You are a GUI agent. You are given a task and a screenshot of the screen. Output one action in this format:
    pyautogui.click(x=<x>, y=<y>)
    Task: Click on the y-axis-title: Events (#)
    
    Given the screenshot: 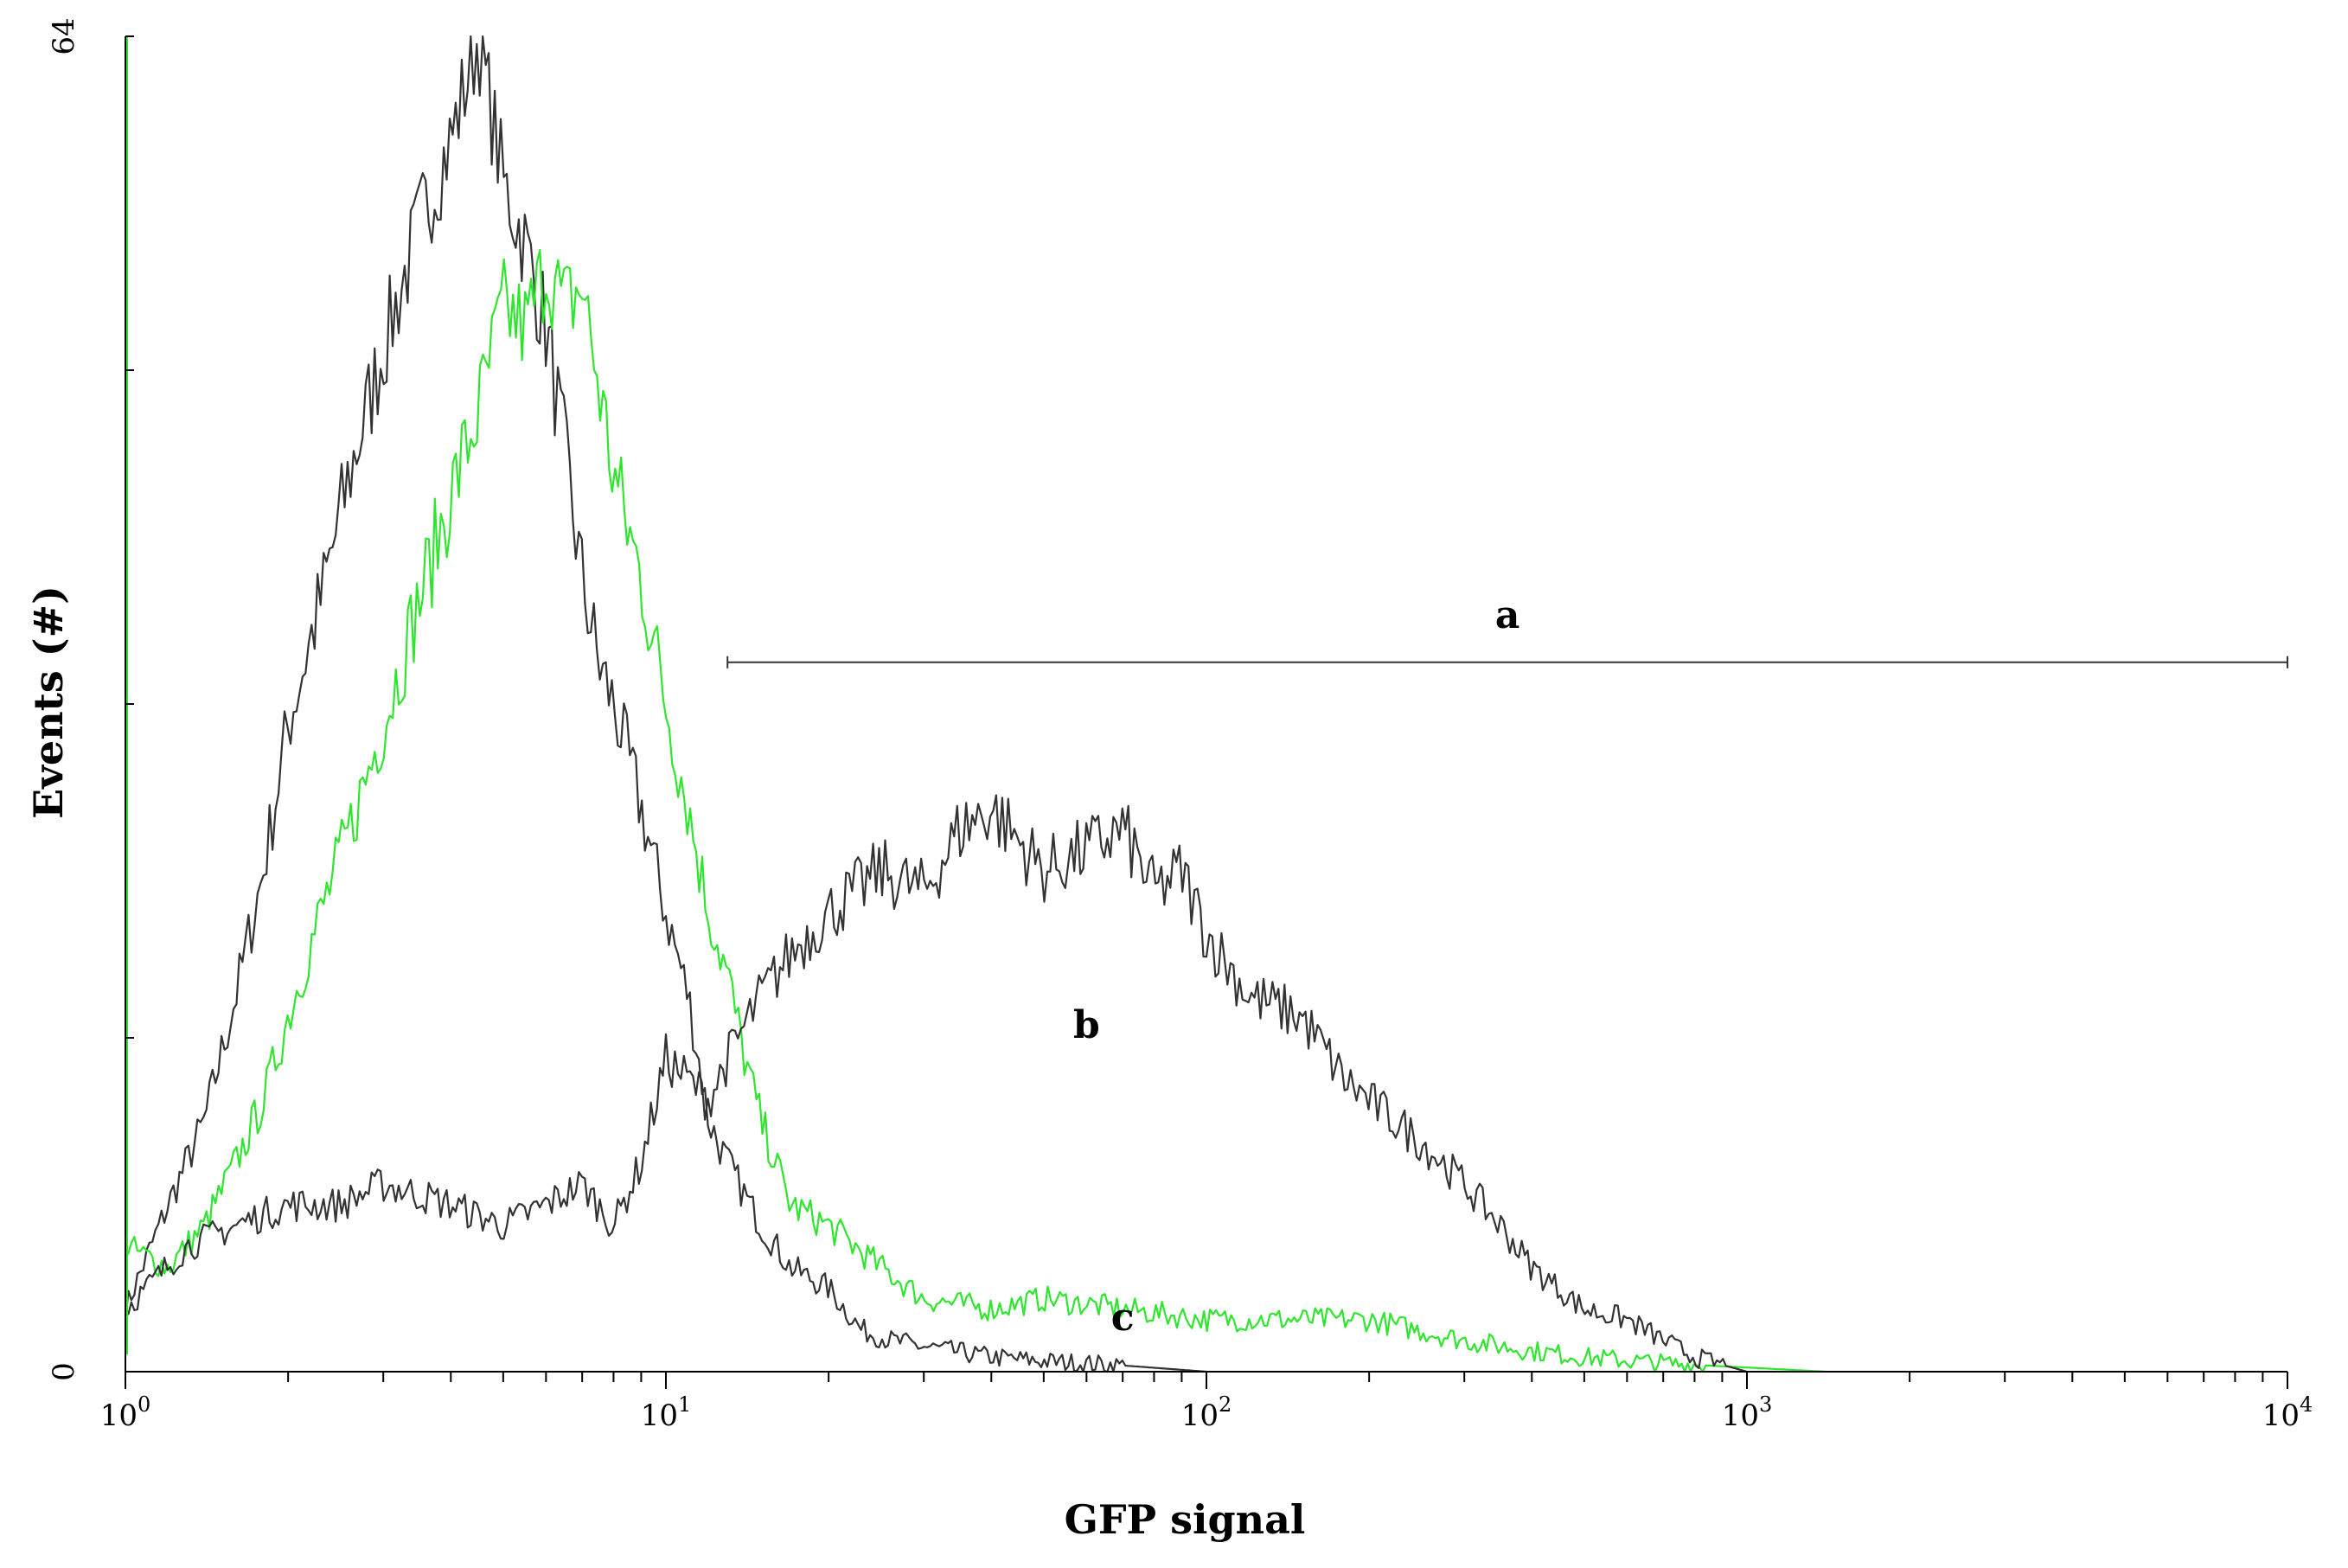 What is the action you would take?
    pyautogui.click(x=49, y=702)
    